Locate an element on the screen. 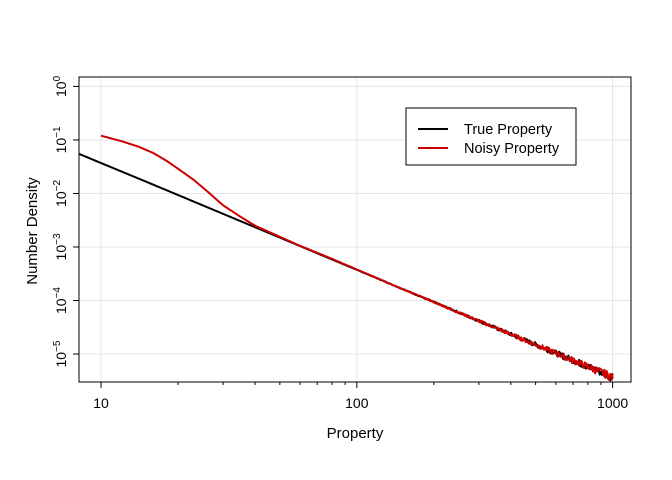 The image size is (672, 480). x-tick-label: 10 is located at coordinates (101, 403).